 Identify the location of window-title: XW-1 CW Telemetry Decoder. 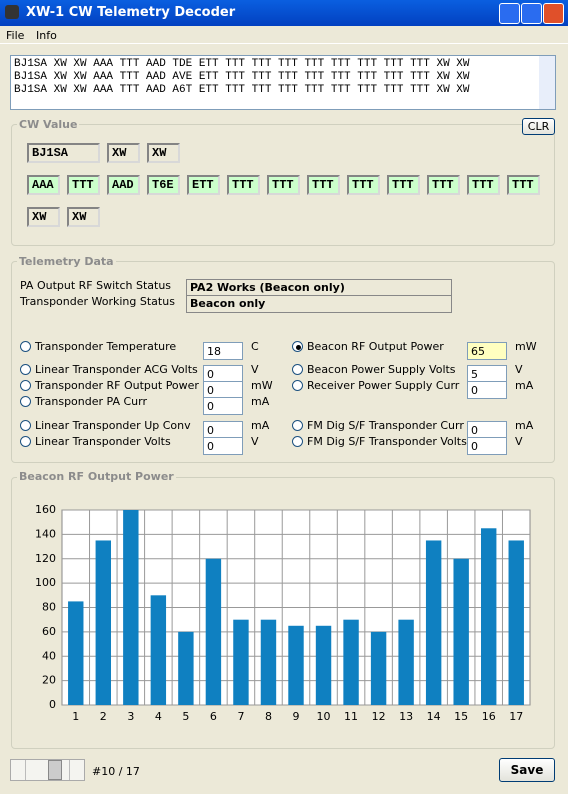
(131, 12).